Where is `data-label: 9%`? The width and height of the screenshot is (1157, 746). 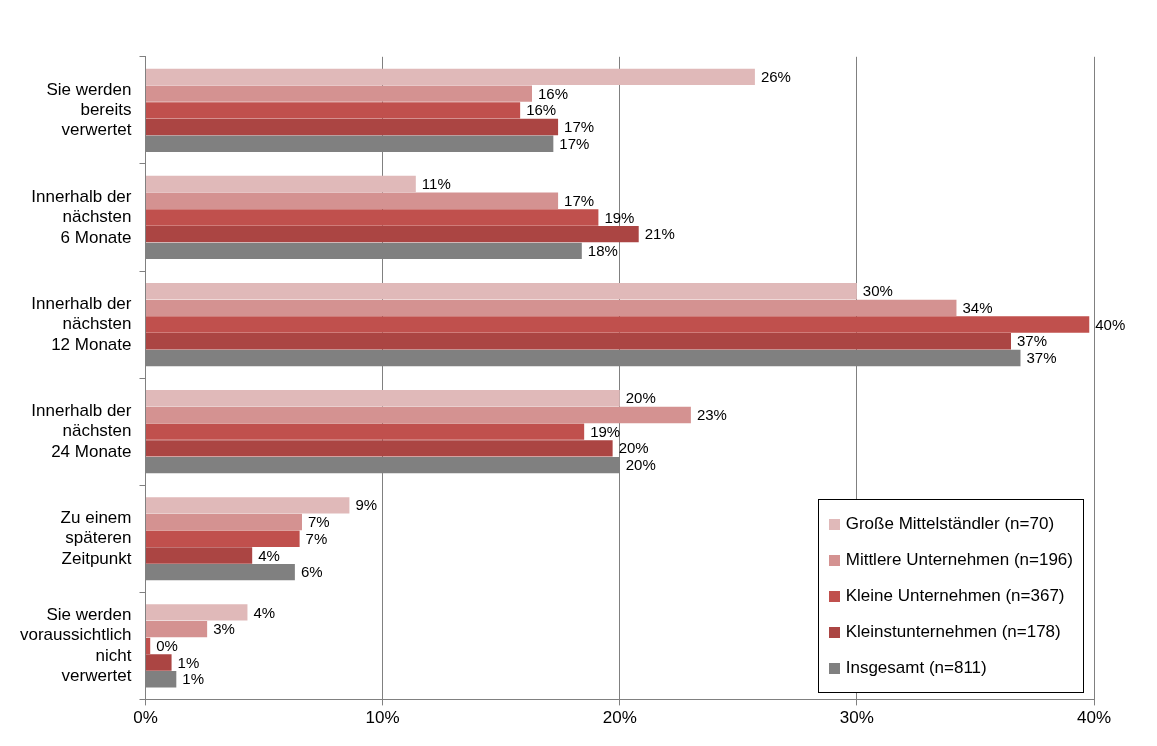
data-label: 9% is located at coordinates (366, 505).